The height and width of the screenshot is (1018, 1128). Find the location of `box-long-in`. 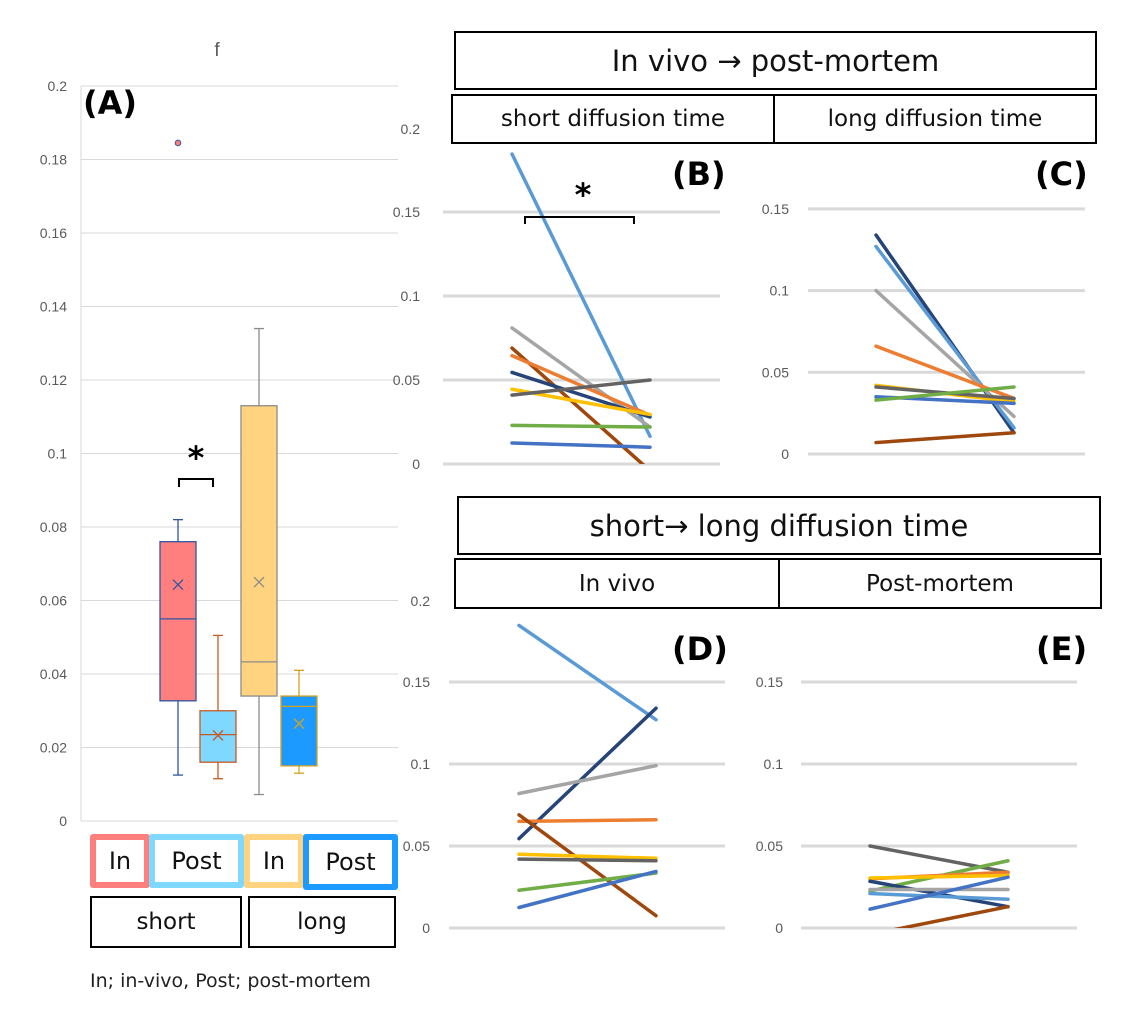

box-long-in is located at coordinates (259, 561).